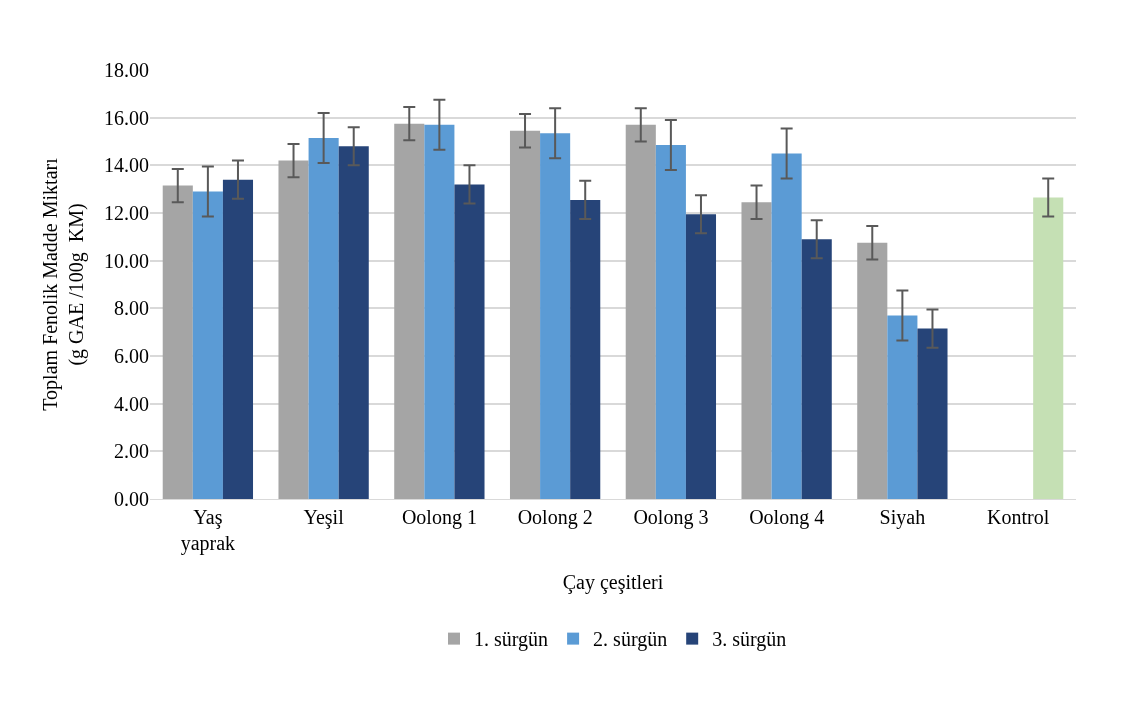  What do you see at coordinates (902, 517) in the screenshot?
I see `x-tick-label: Siyah` at bounding box center [902, 517].